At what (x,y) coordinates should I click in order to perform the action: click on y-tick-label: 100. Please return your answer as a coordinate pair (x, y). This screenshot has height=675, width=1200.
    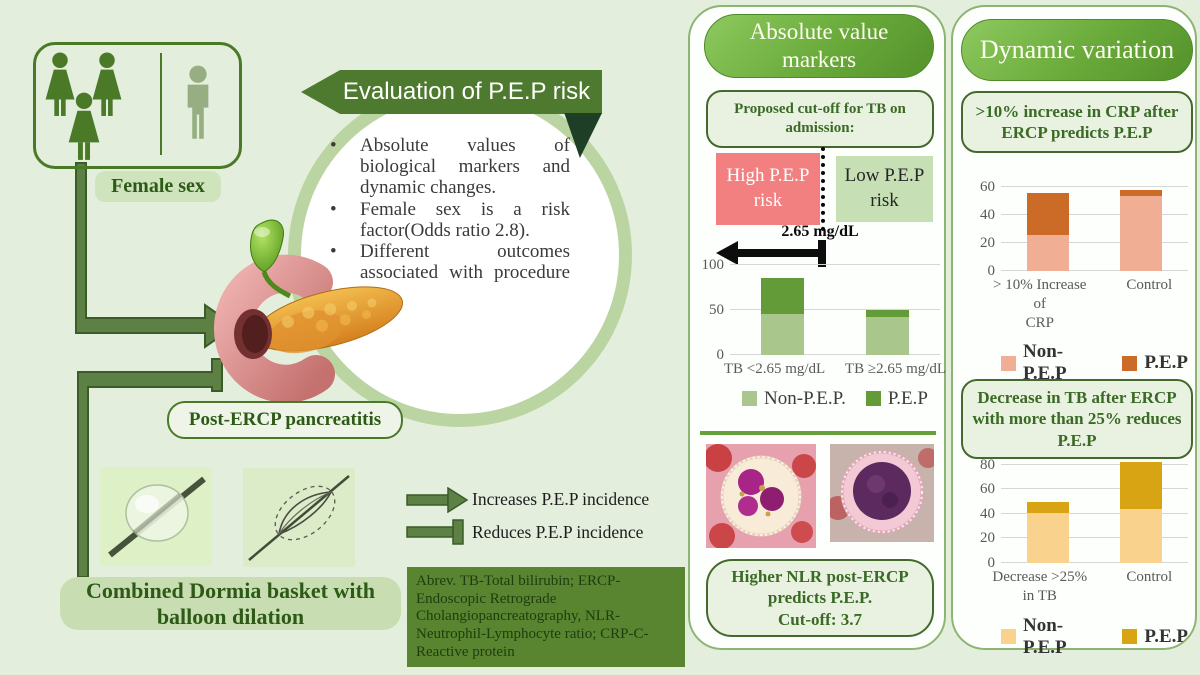
    Looking at the image, I should click on (713, 264).